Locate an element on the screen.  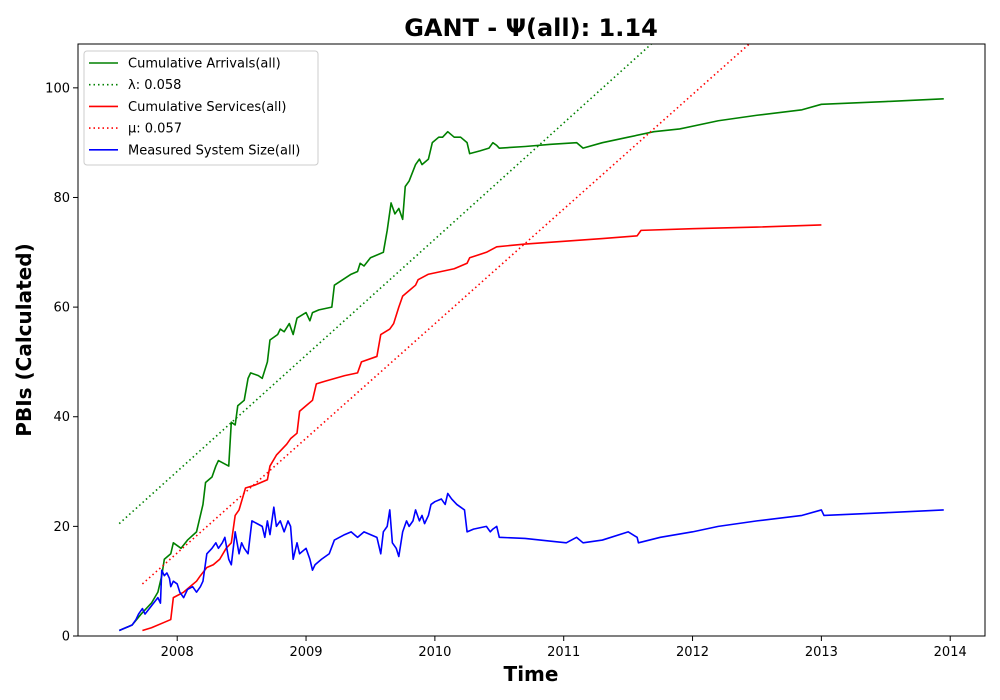
legend-label: Measured System Size(all) is located at coordinates (214, 150).